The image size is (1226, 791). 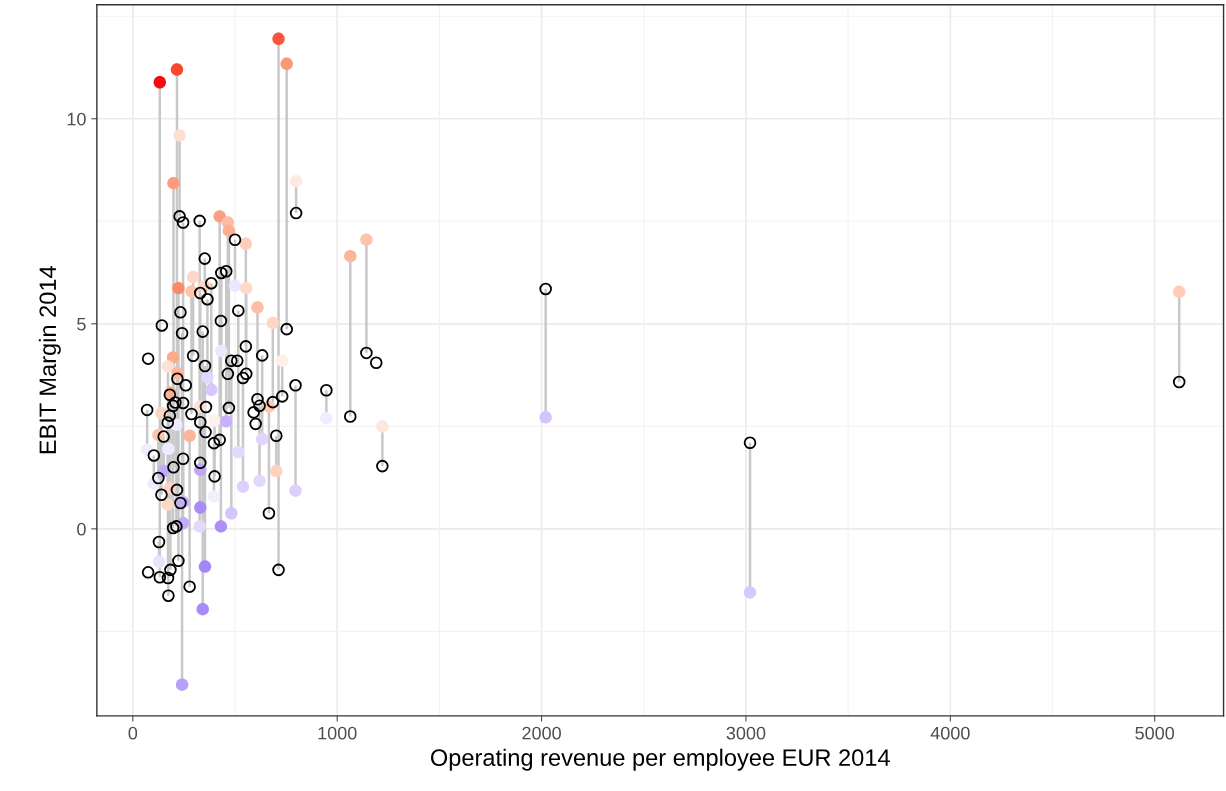 What do you see at coordinates (81, 324) in the screenshot?
I see `y-tick-label: 5` at bounding box center [81, 324].